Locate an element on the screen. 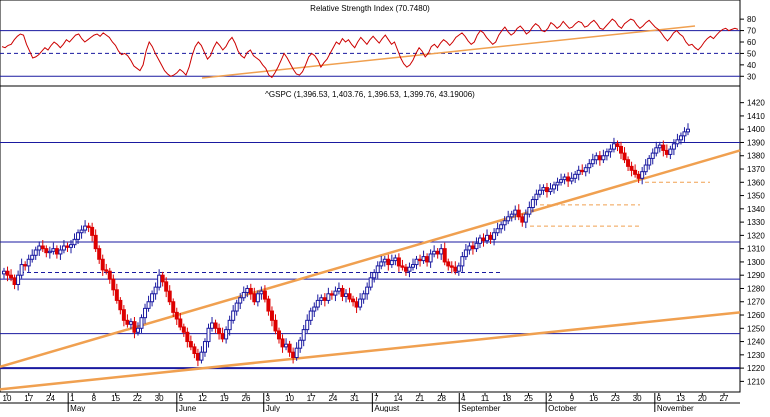 The height and width of the screenshot is (417, 770). x-day-label: 4 is located at coordinates (463, 398).